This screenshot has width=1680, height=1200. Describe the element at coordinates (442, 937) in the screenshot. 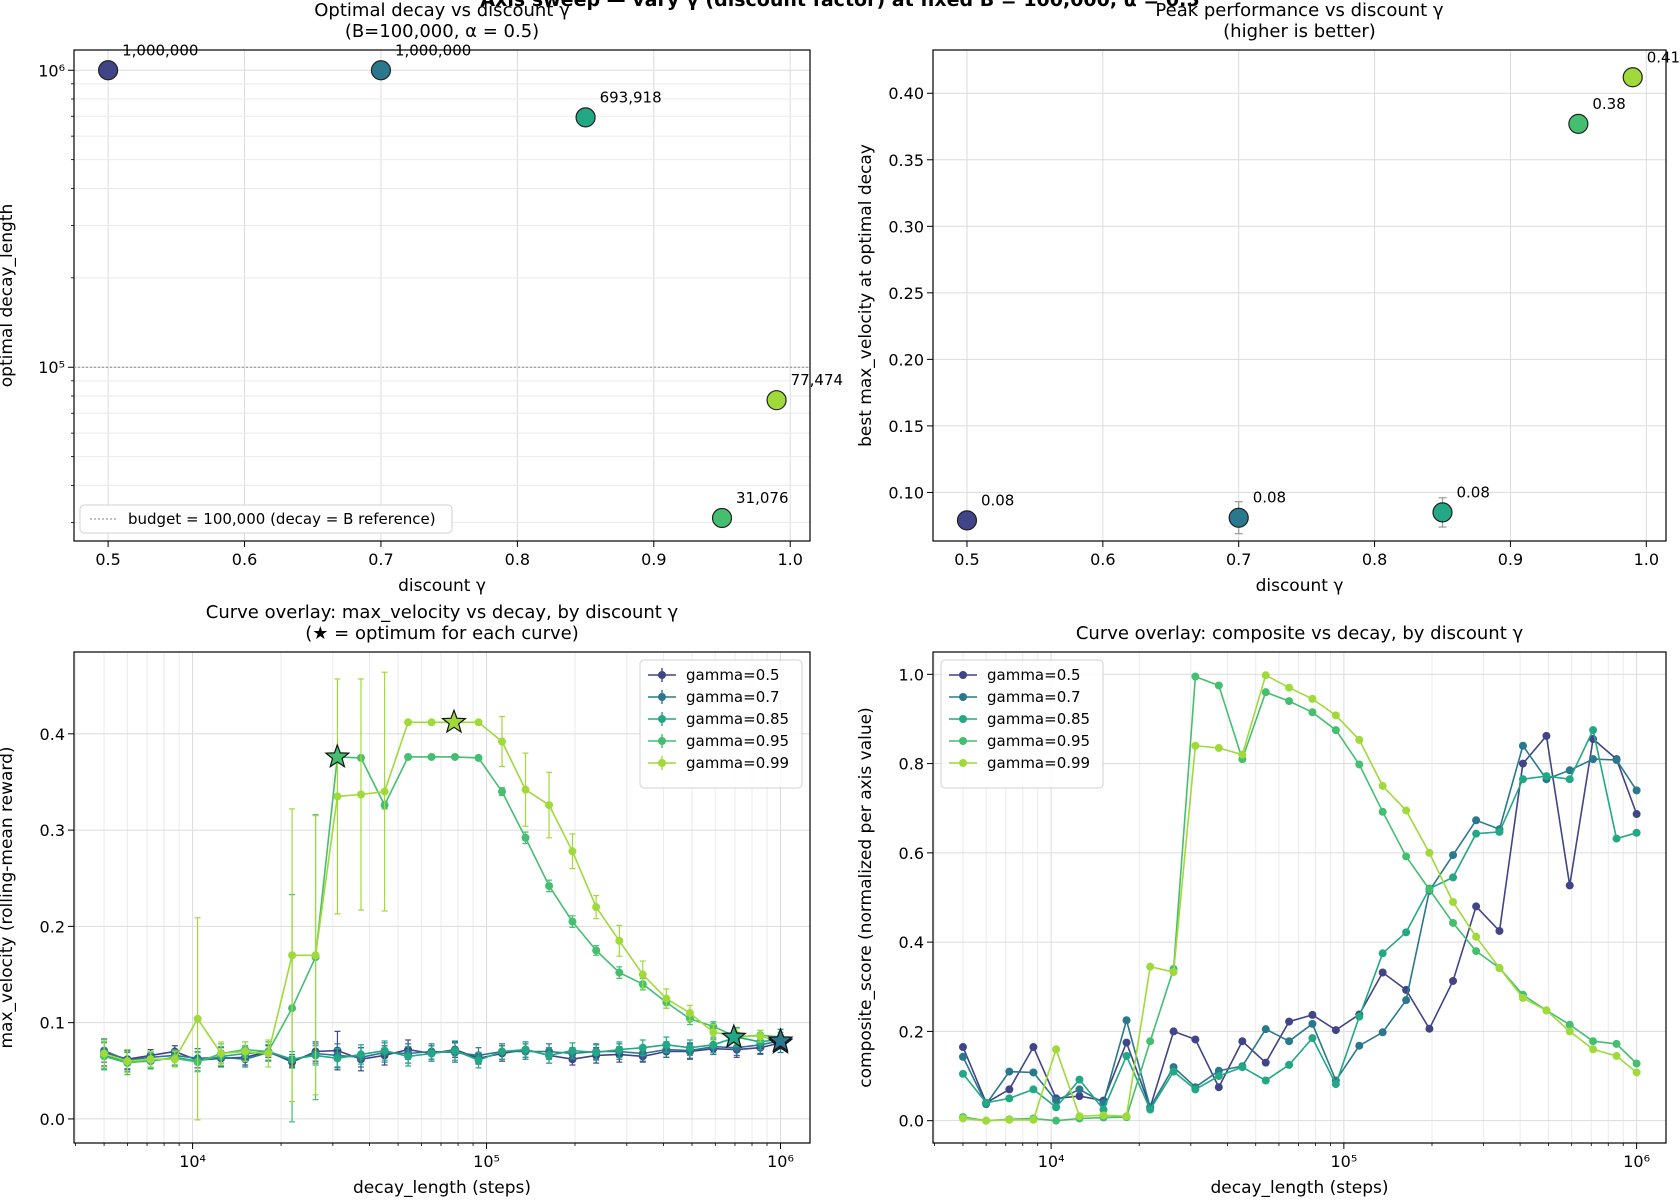

I see `series-gamma=0.95` at that location.